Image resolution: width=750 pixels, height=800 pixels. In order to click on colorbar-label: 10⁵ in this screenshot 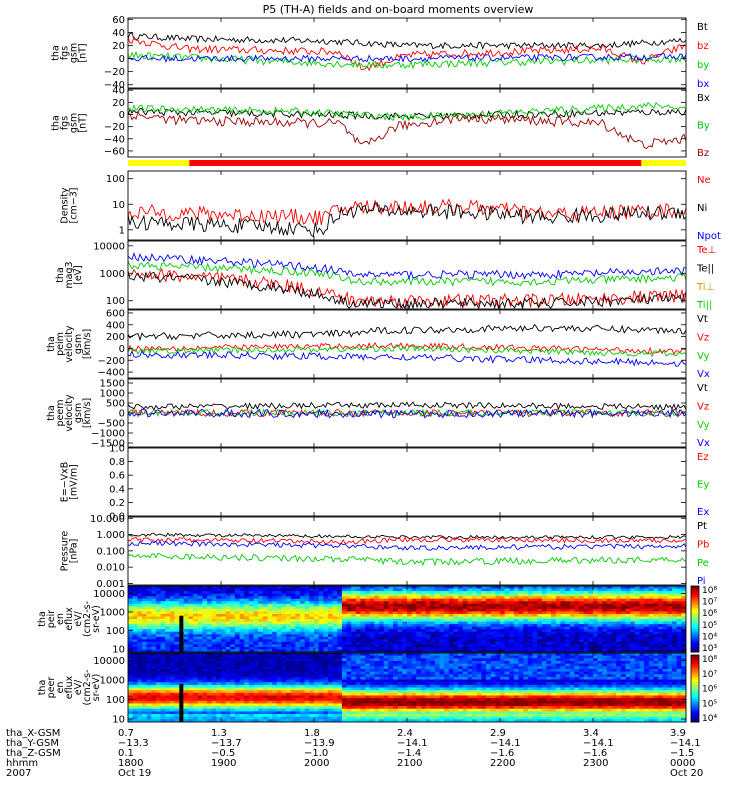, I will do `click(709, 626)`.